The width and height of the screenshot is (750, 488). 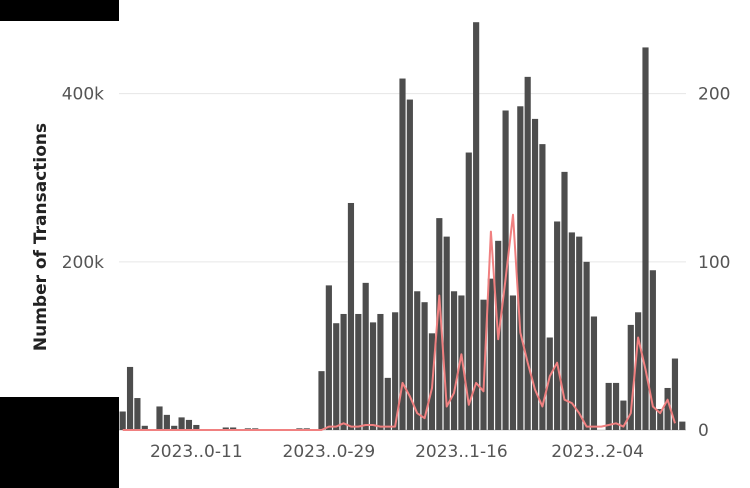 What do you see at coordinates (461, 452) in the screenshot?
I see `x-tick-label: 2023..1-16` at bounding box center [461, 452].